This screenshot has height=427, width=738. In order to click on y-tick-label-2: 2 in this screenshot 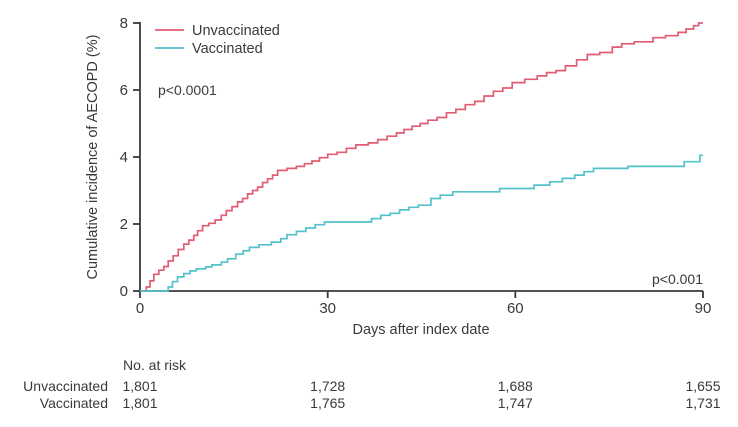, I will do `click(124, 224)`.